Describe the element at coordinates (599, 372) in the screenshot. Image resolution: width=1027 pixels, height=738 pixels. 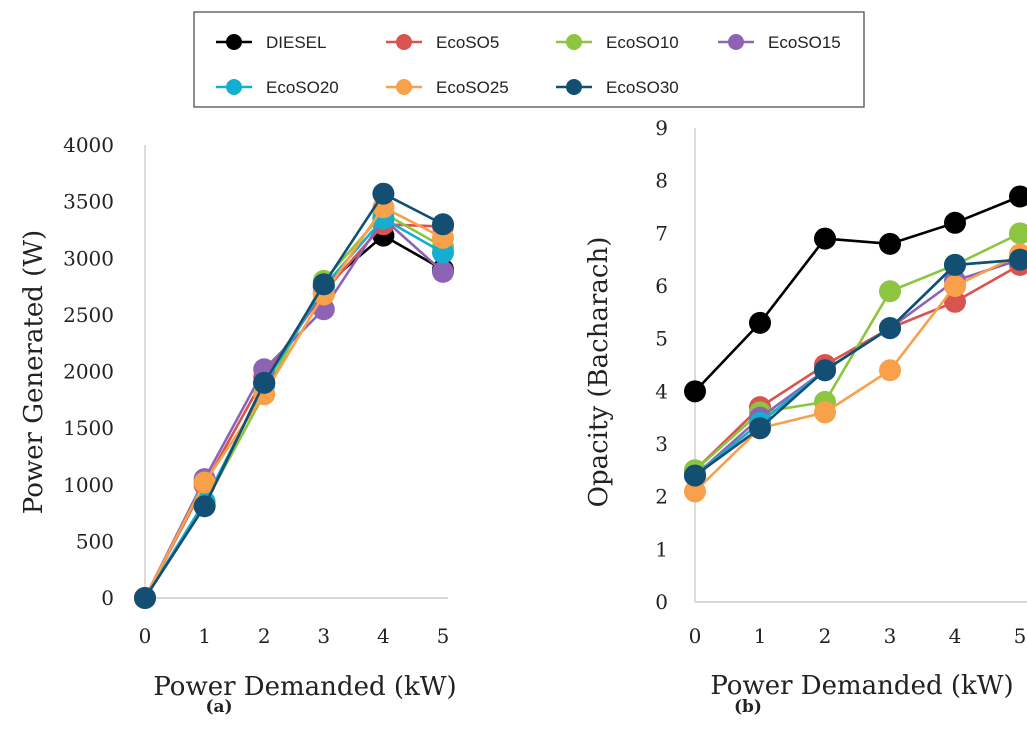
I see `y-axis-title: Opacity (Bacharach)` at that location.